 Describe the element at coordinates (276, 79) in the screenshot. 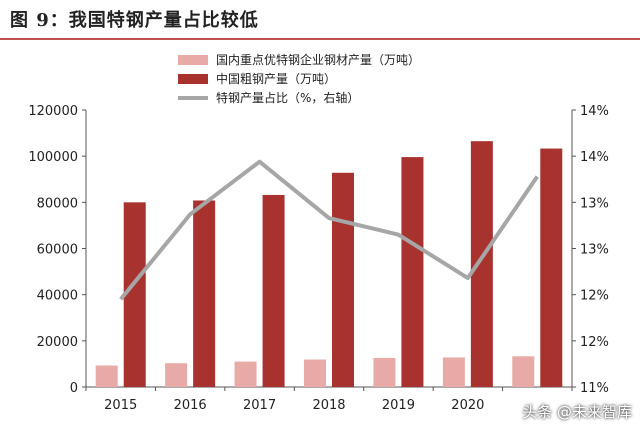

I see `legend-label-crude: 中国粗钢产量（万吨）` at that location.